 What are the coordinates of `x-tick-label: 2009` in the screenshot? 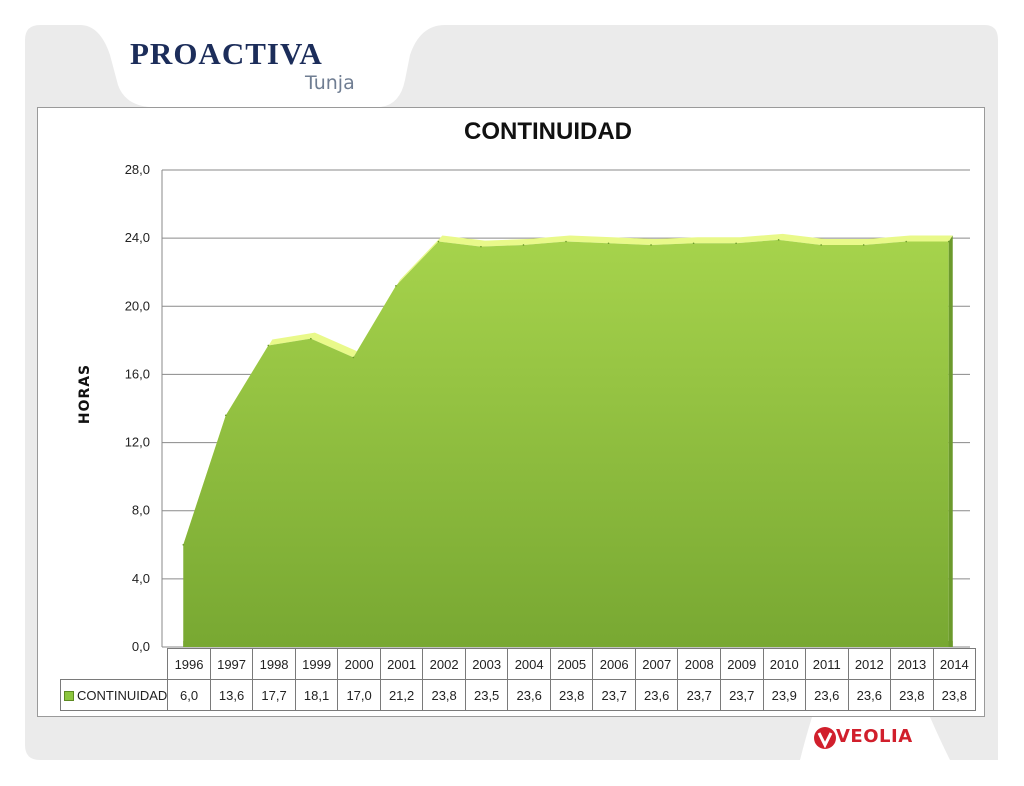 It's located at (741, 664).